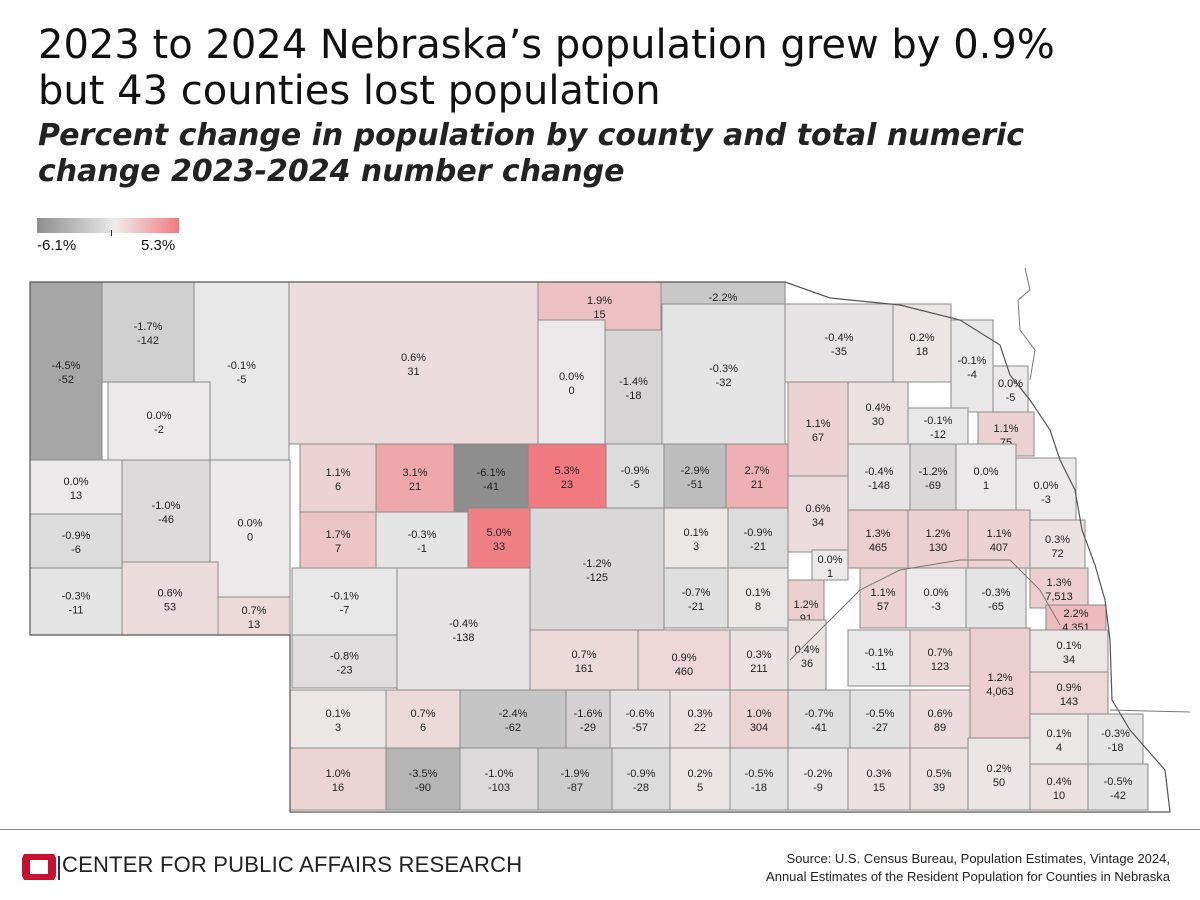 The height and width of the screenshot is (900, 1200). Describe the element at coordinates (925, 610) in the screenshot. I see `platte-river` at that location.